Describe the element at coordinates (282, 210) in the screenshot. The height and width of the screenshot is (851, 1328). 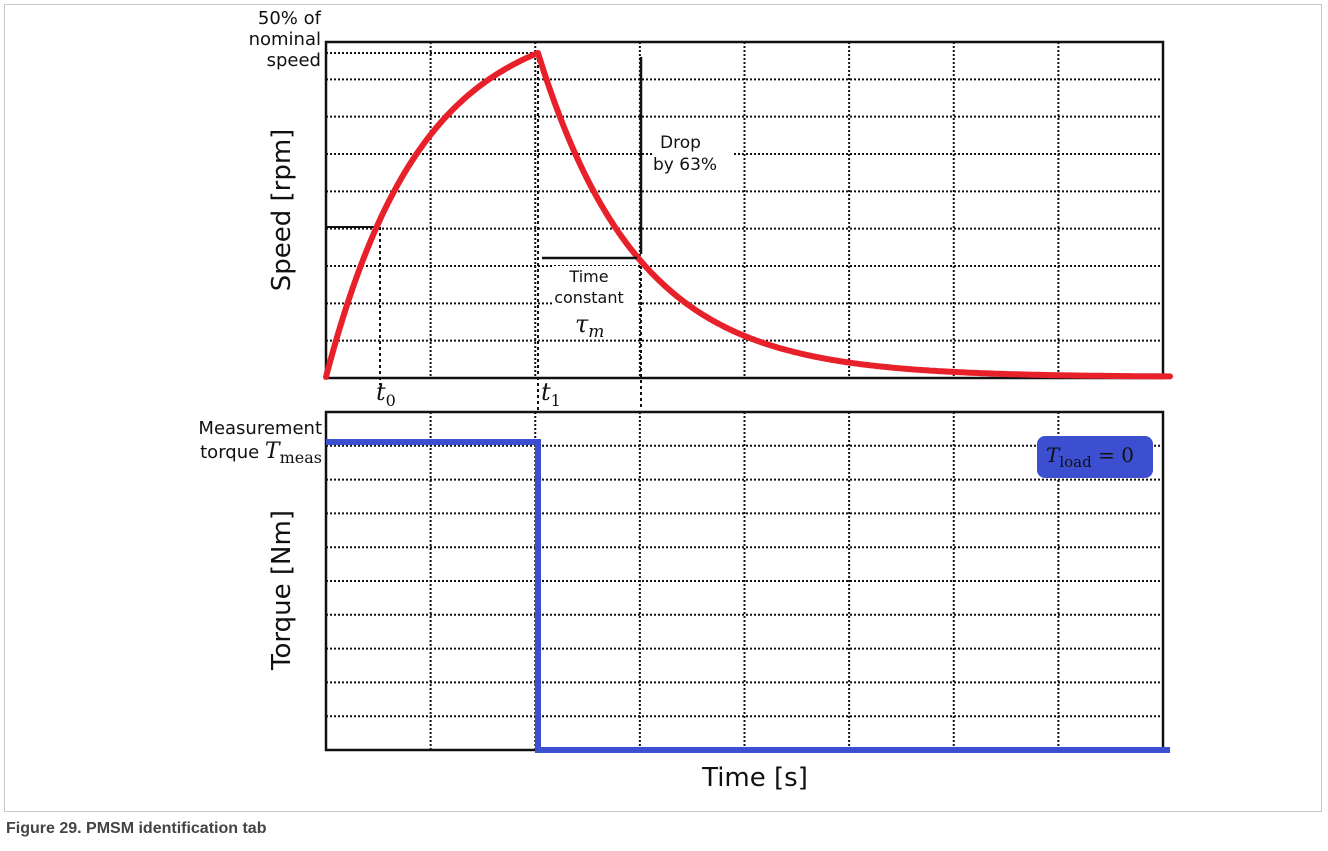
I see `speed-axis-label: Speed [rpm]` at that location.